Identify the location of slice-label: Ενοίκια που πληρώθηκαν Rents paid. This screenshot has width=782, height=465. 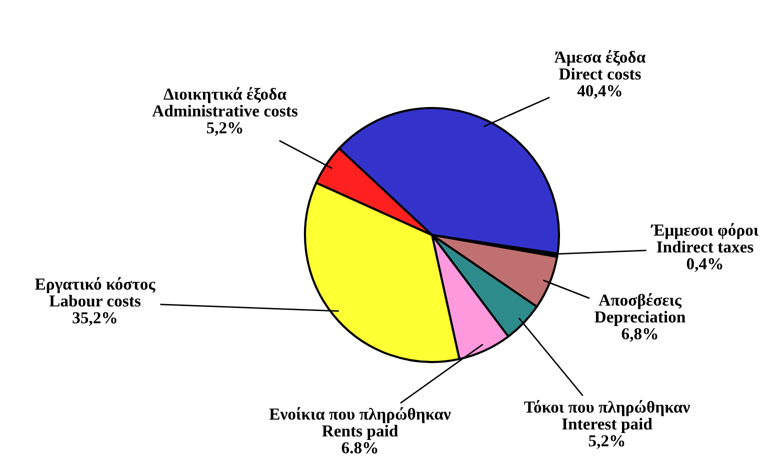
(360, 423).